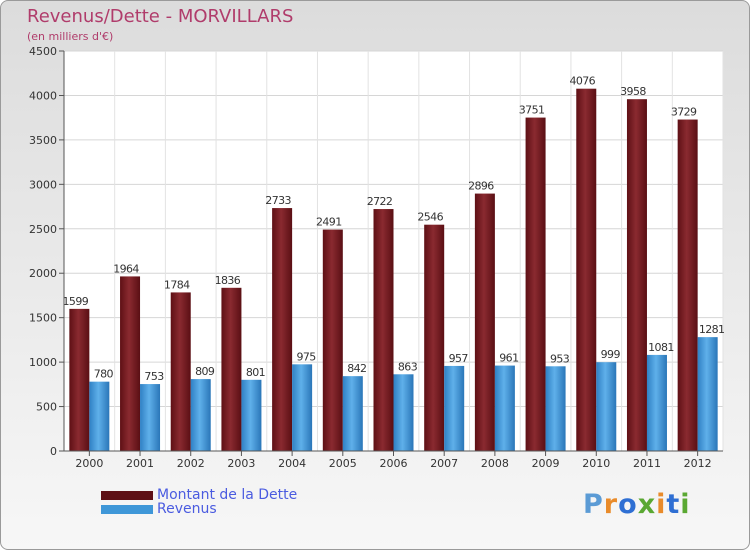 This screenshot has height=550, width=750. Describe the element at coordinates (647, 463) in the screenshot. I see `x-tick-label-2011: 2011` at that location.